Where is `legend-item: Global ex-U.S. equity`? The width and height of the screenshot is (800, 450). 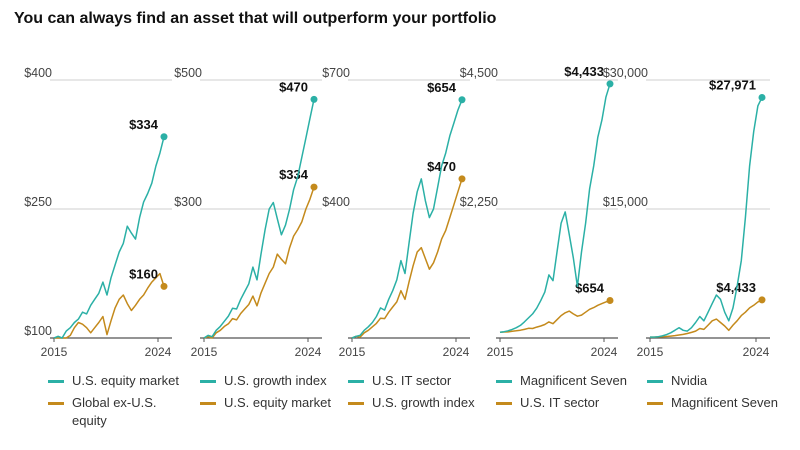
legend-item: Global ex-U.S. equity is located at coordinates (114, 412).